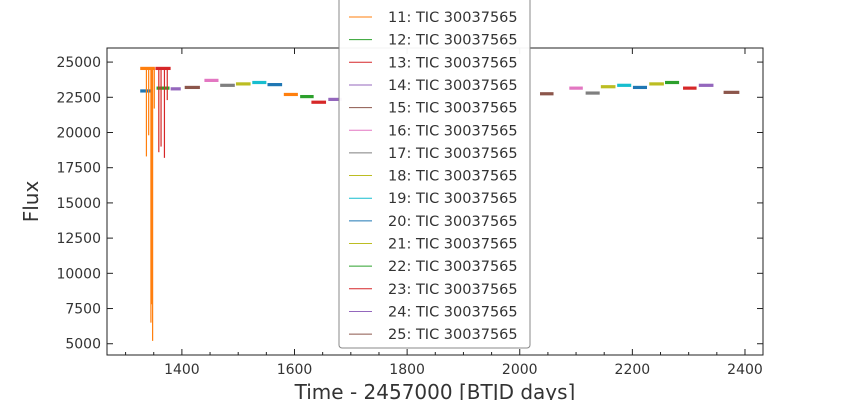 This screenshot has width=848, height=400. I want to click on y-tick-label-3: 12500, so click(78, 239).